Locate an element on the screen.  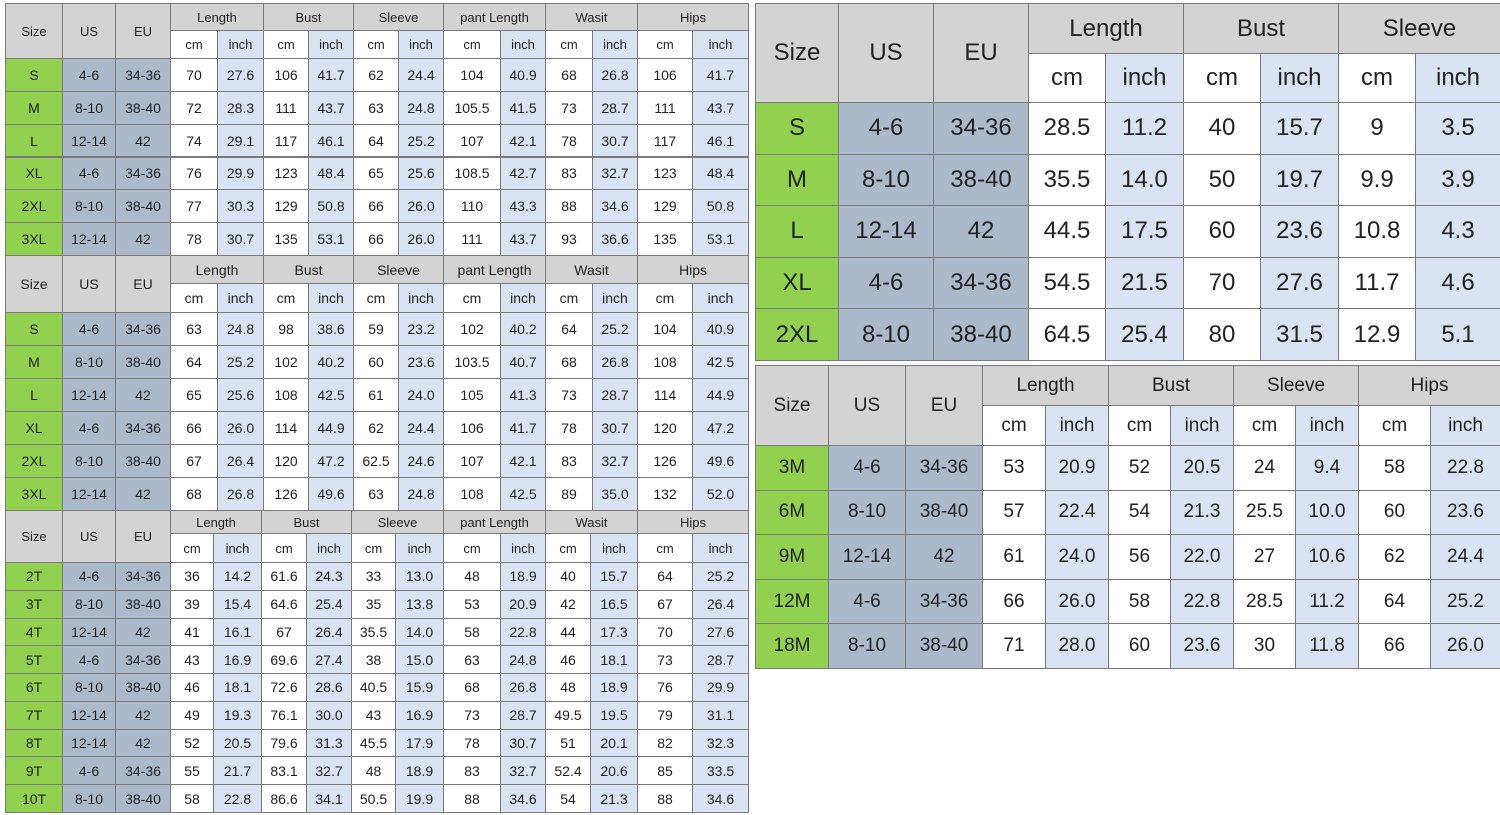
table-cell: 79.6 is located at coordinates (284, 743).